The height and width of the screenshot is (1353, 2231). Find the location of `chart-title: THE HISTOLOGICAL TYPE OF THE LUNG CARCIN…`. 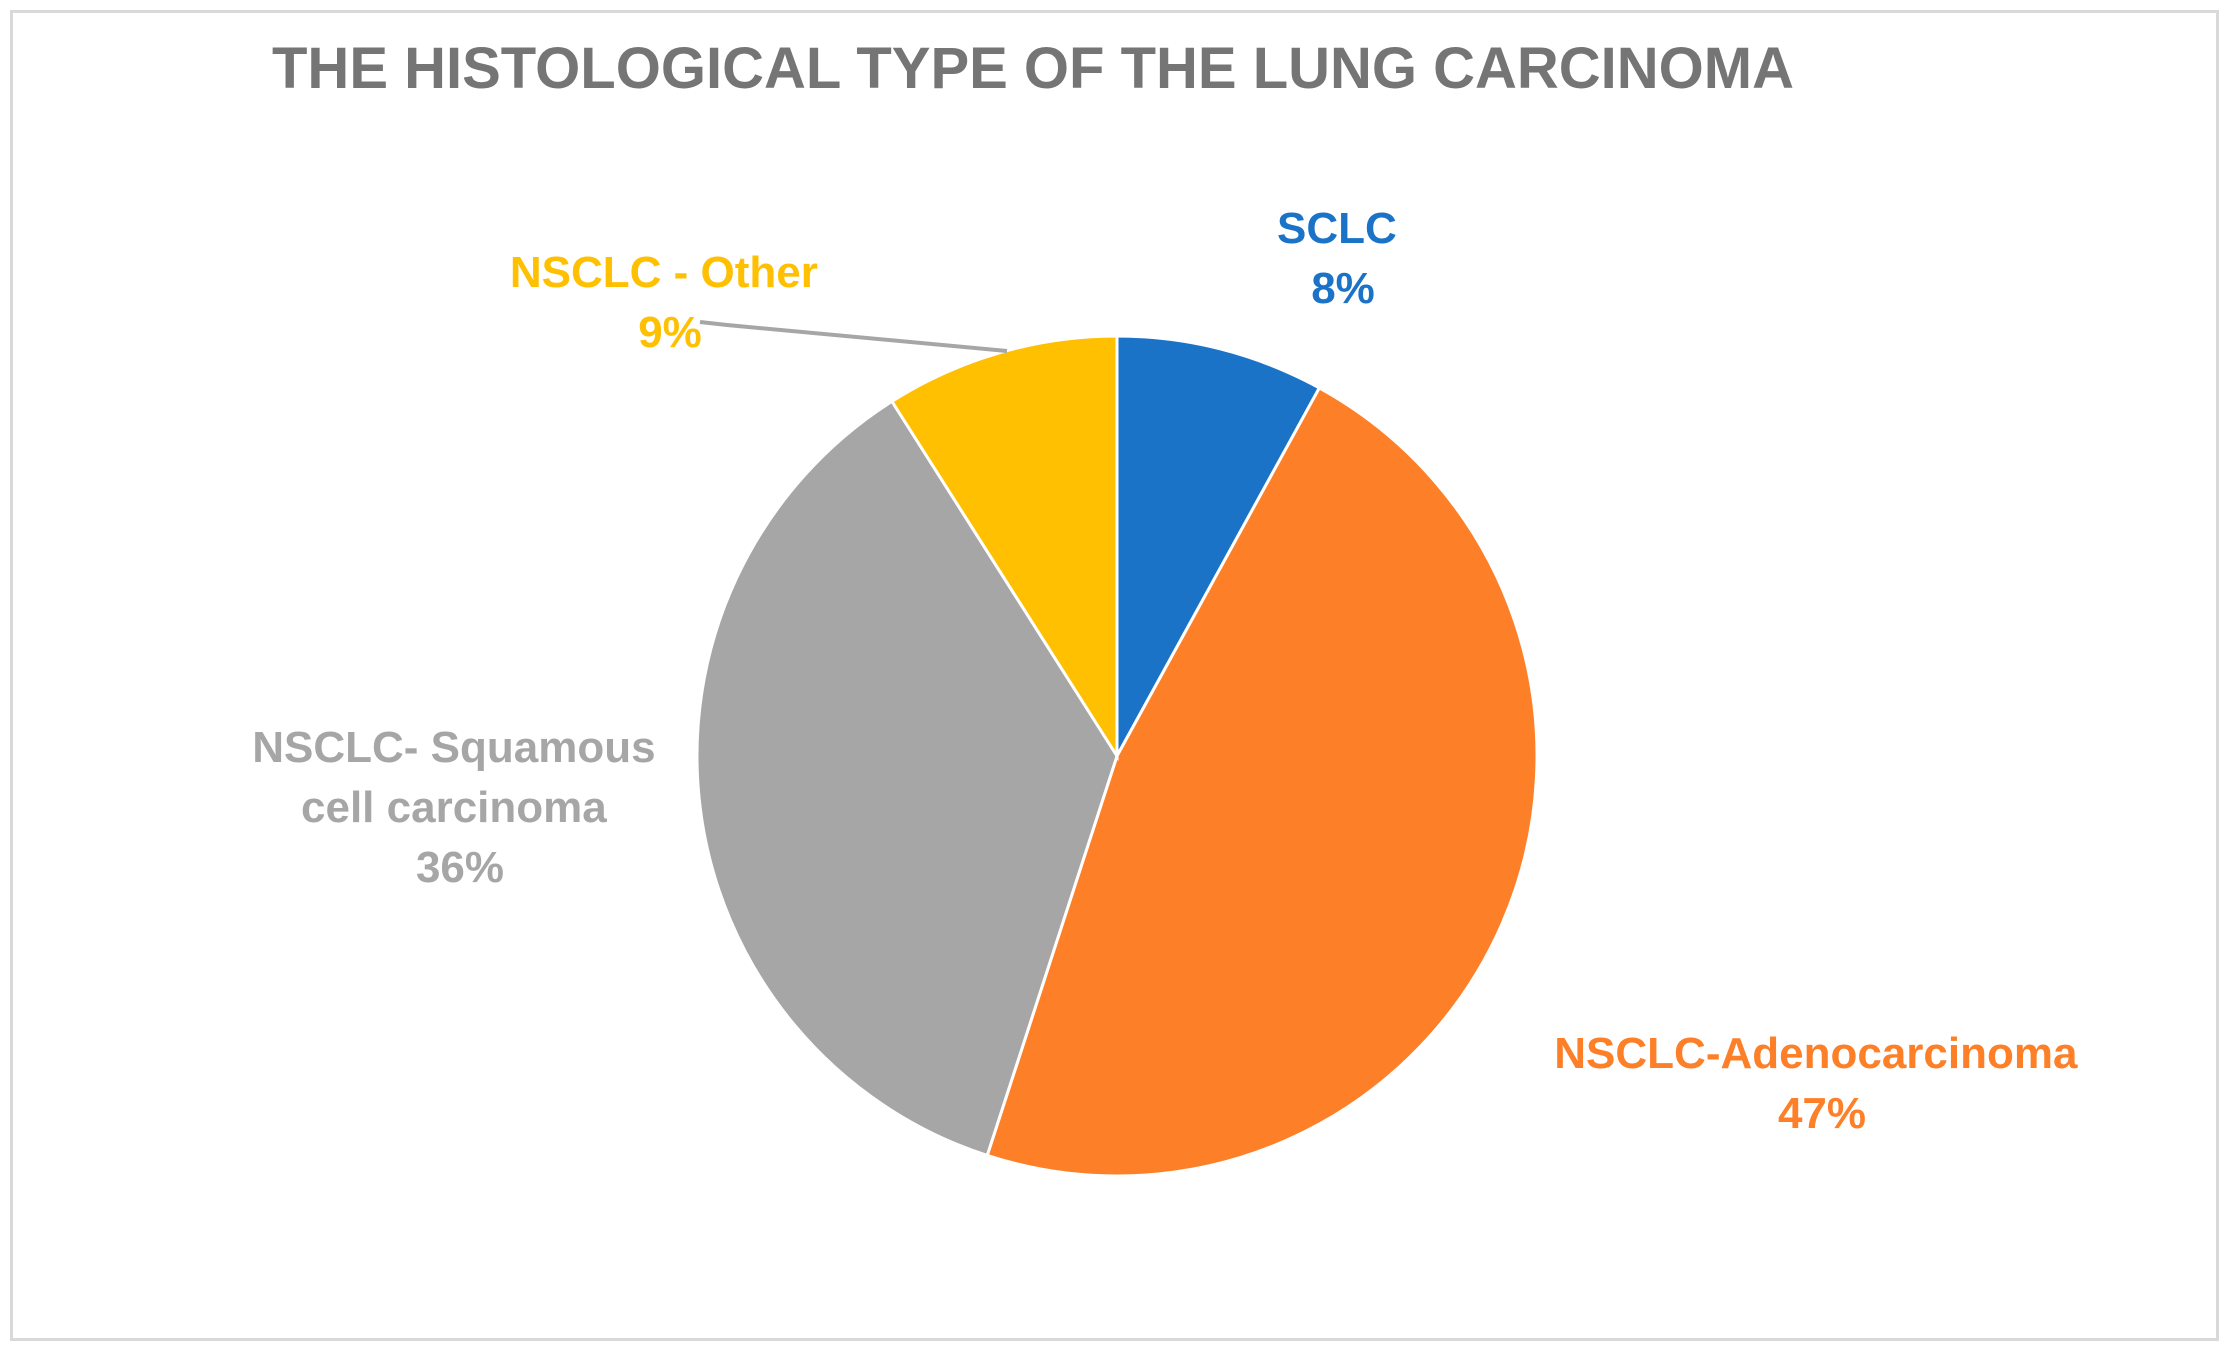

chart-title: THE HISTOLOGICAL TYPE OF THE LUNG CARCIN… is located at coordinates (1033, 68).